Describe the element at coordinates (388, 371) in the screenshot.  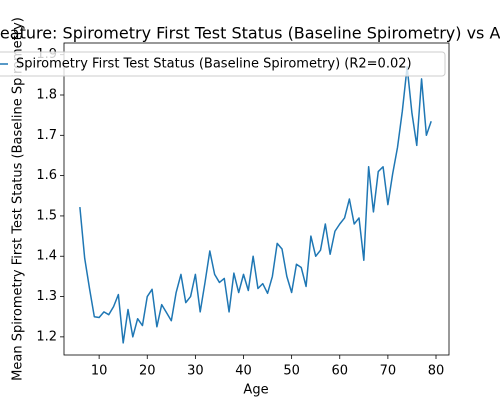
I see `x-tick-label: 70` at that location.